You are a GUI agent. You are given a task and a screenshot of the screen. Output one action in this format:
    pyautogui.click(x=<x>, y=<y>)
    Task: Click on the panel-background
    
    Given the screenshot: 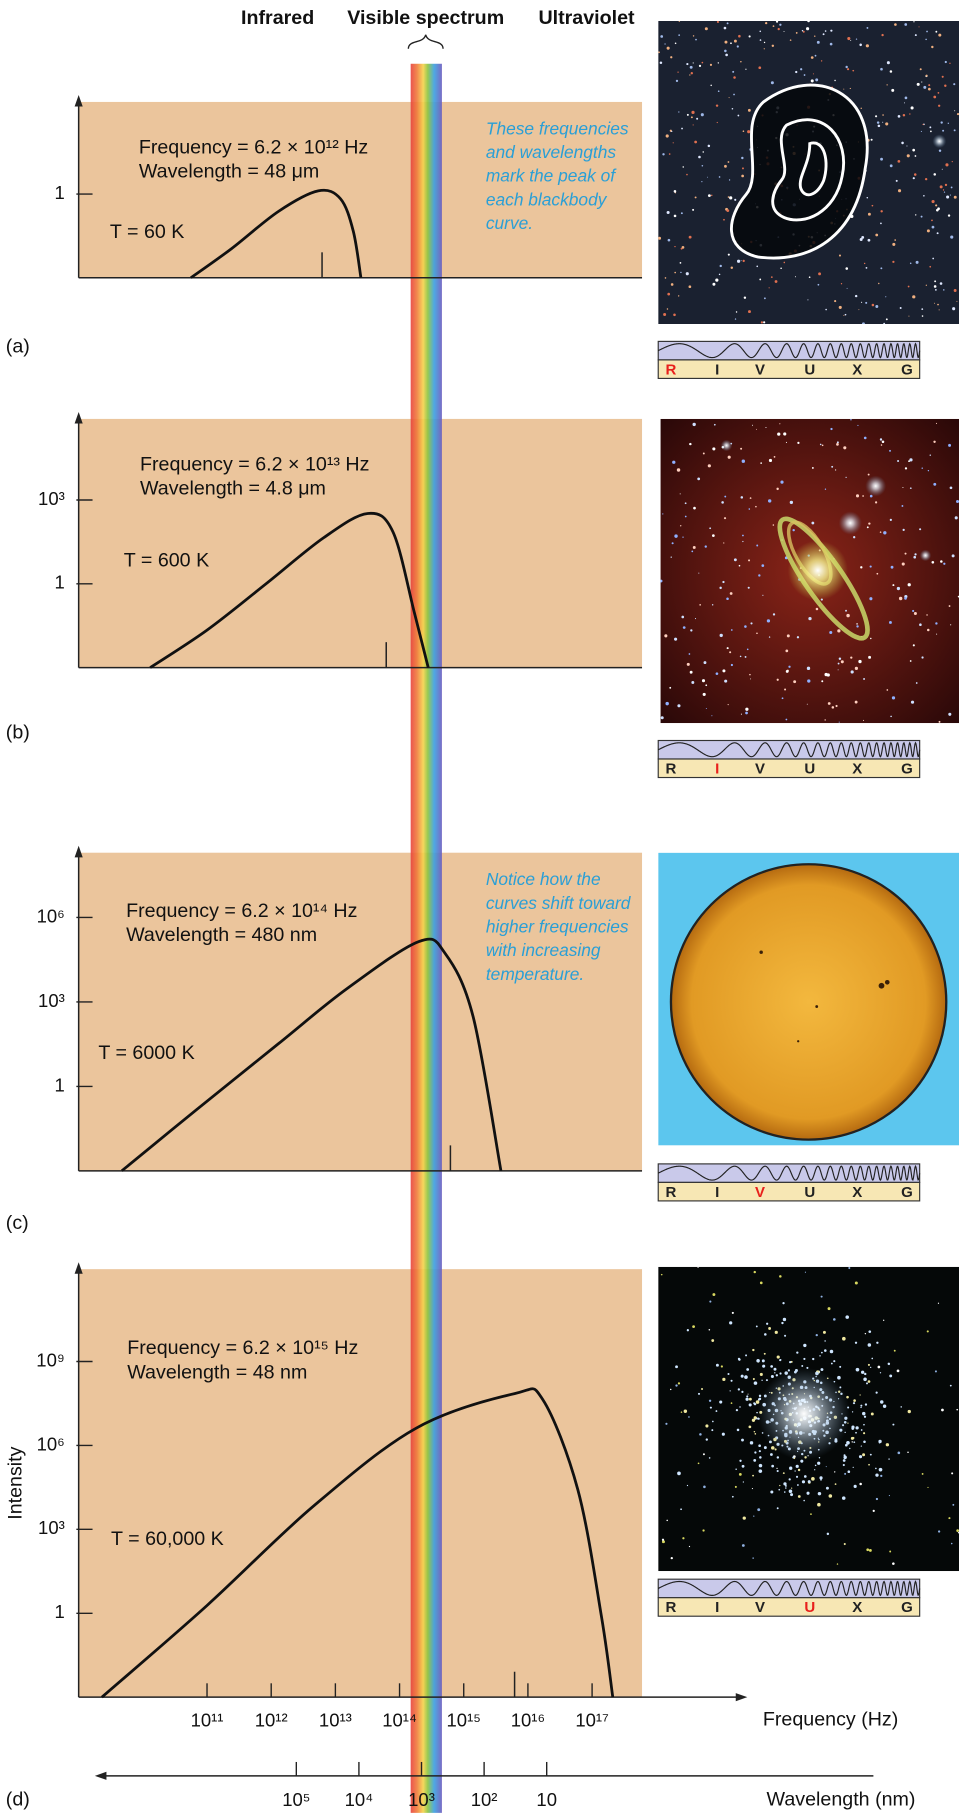 What is the action you would take?
    pyautogui.click(x=360, y=189)
    